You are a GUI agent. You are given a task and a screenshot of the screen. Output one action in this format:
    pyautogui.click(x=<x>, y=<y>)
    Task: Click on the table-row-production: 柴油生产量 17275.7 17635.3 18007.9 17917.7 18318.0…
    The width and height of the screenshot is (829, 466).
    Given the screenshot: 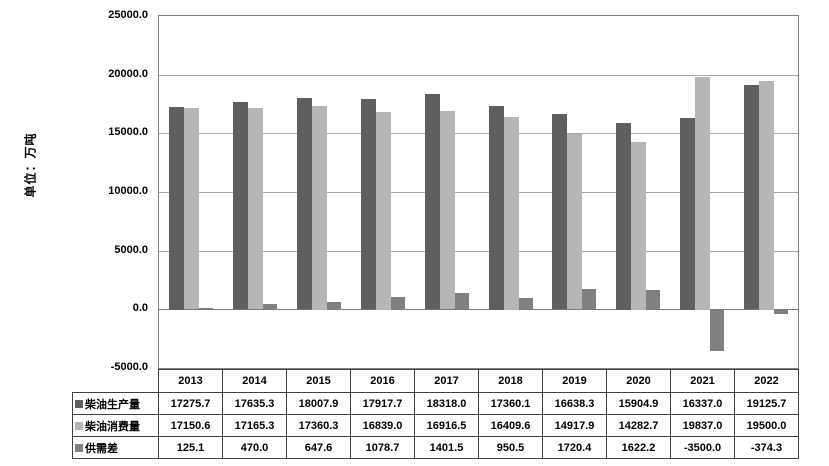 What is the action you would take?
    pyautogui.click(x=435, y=403)
    